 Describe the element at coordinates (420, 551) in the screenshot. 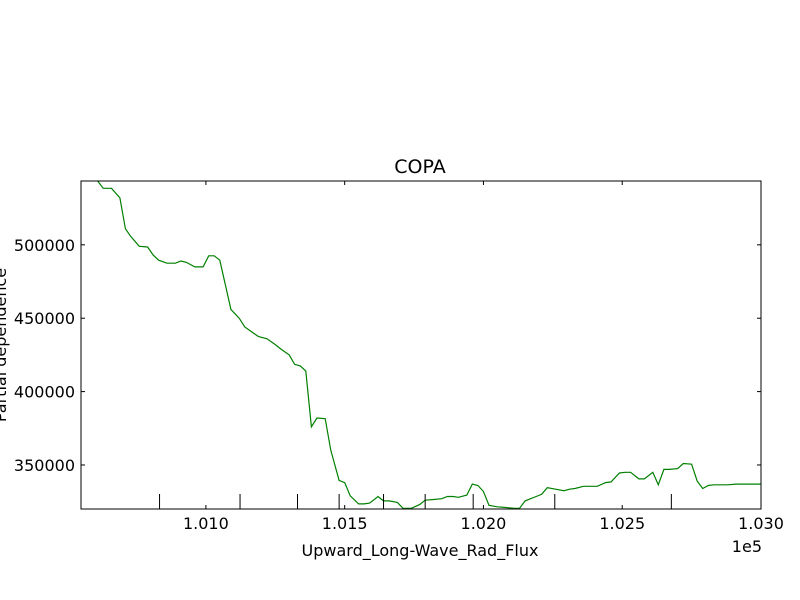

I see `x-axis-title: Upward_Long-Wave_Rad_Flux` at that location.